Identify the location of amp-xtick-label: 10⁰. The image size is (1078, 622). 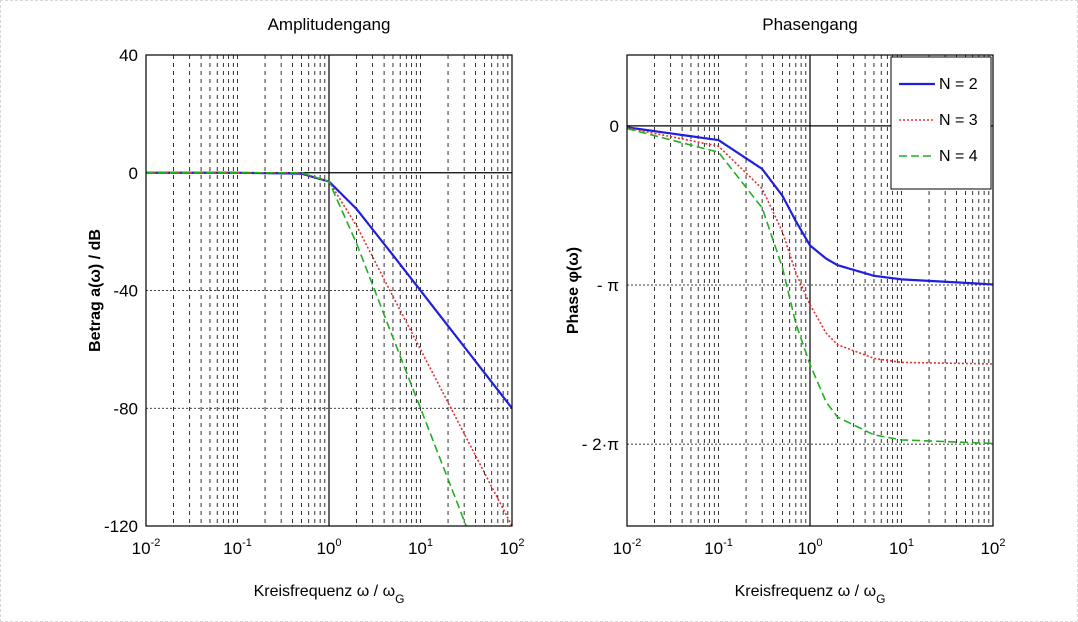
(328, 547).